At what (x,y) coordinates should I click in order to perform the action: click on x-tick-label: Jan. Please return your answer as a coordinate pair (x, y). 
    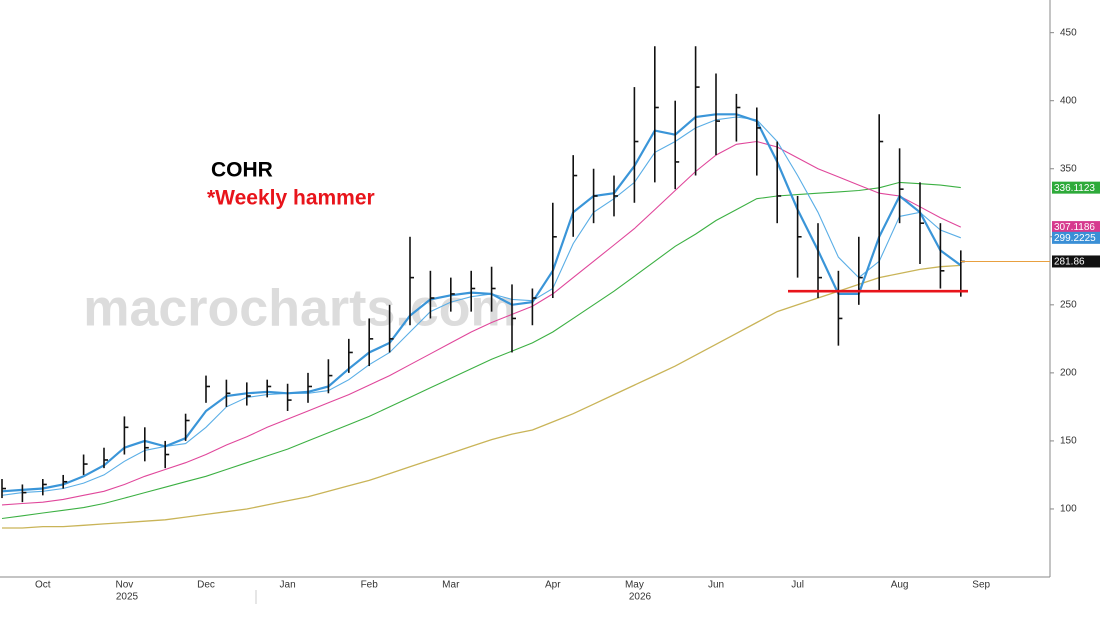
    Looking at the image, I should click on (288, 585).